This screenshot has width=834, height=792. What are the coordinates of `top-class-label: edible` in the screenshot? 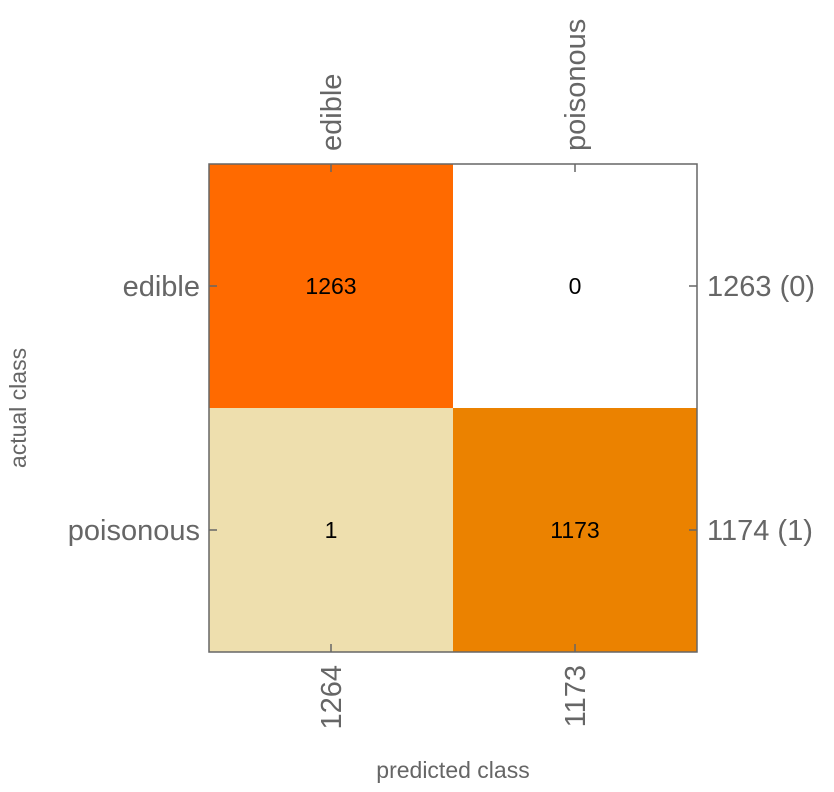 It's located at (332, 112).